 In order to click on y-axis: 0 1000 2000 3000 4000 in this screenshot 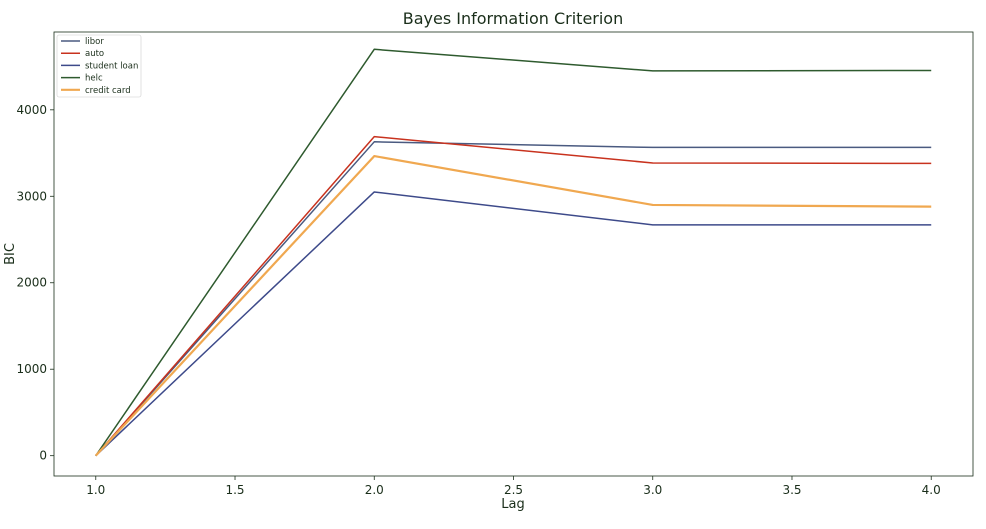, I will do `click(35, 283)`.